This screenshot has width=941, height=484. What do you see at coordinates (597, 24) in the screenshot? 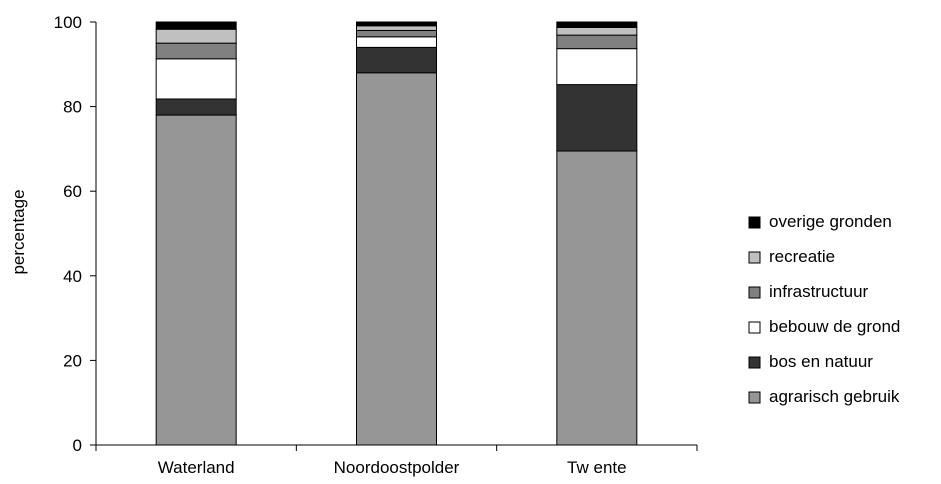
I see `bar-segment-tw-ente-overige-gronden` at bounding box center [597, 24].